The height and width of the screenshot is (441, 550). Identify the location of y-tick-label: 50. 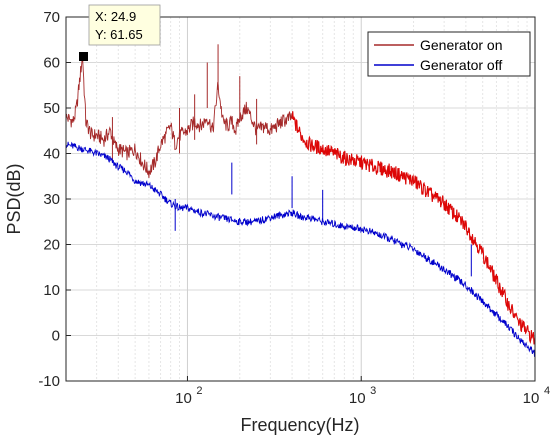
(51, 108).